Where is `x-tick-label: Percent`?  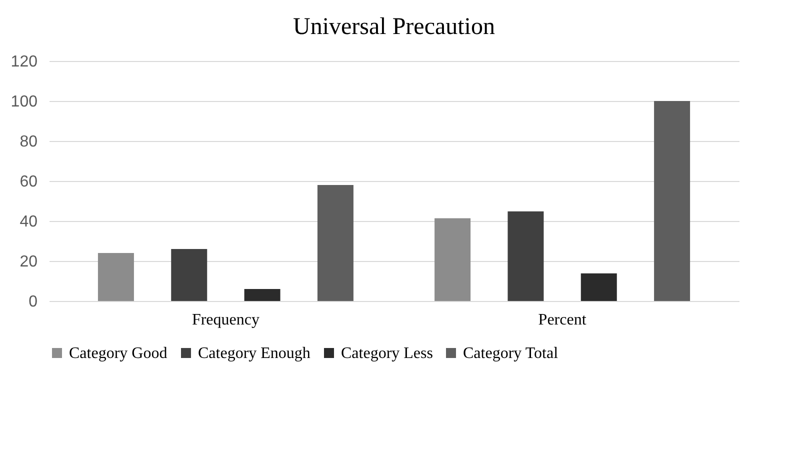
x-tick-label: Percent is located at coordinates (562, 320).